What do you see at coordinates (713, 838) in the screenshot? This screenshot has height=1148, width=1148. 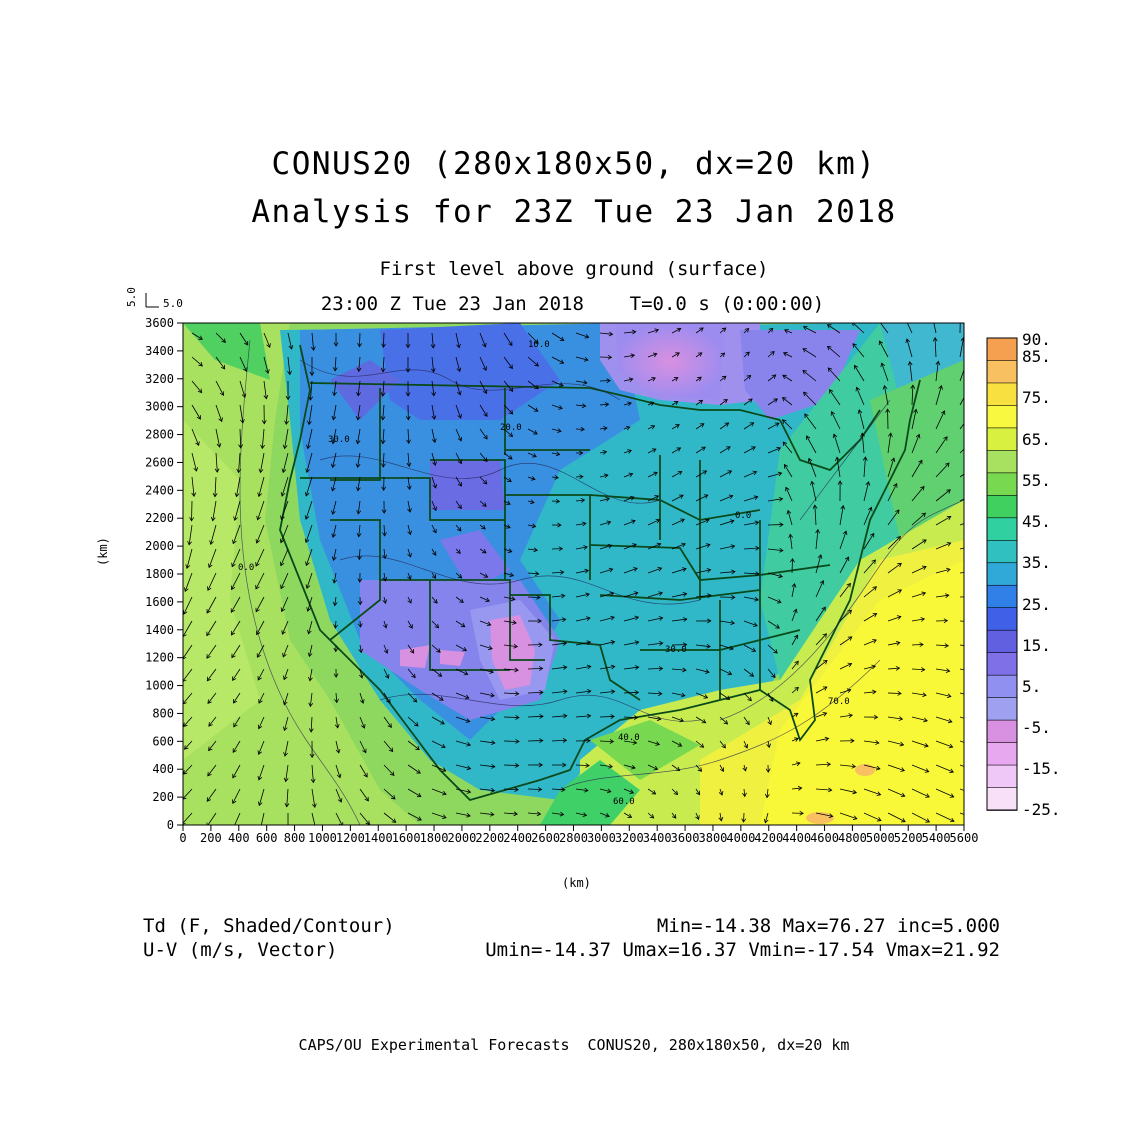 I see `x-tick-label: 3800` at bounding box center [713, 838].